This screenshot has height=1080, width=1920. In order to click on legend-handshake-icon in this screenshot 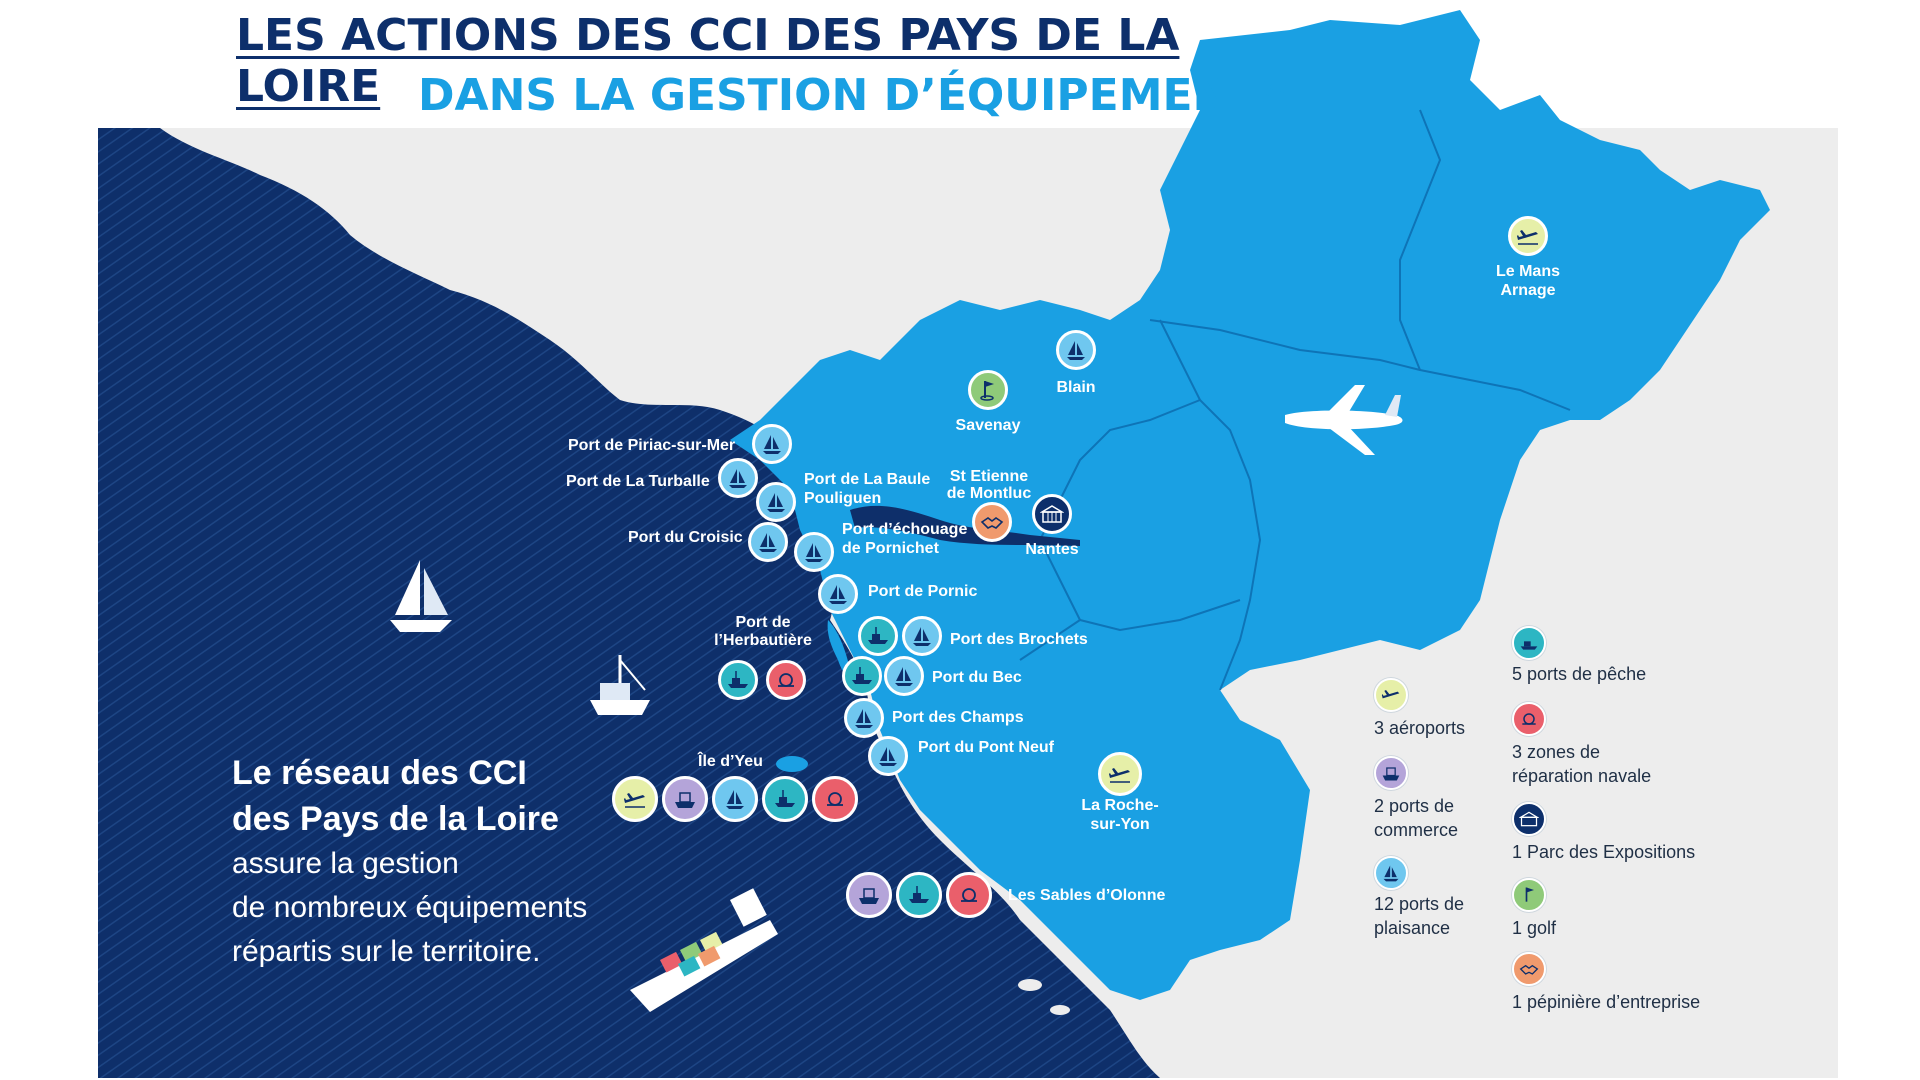, I will do `click(1529, 969)`.